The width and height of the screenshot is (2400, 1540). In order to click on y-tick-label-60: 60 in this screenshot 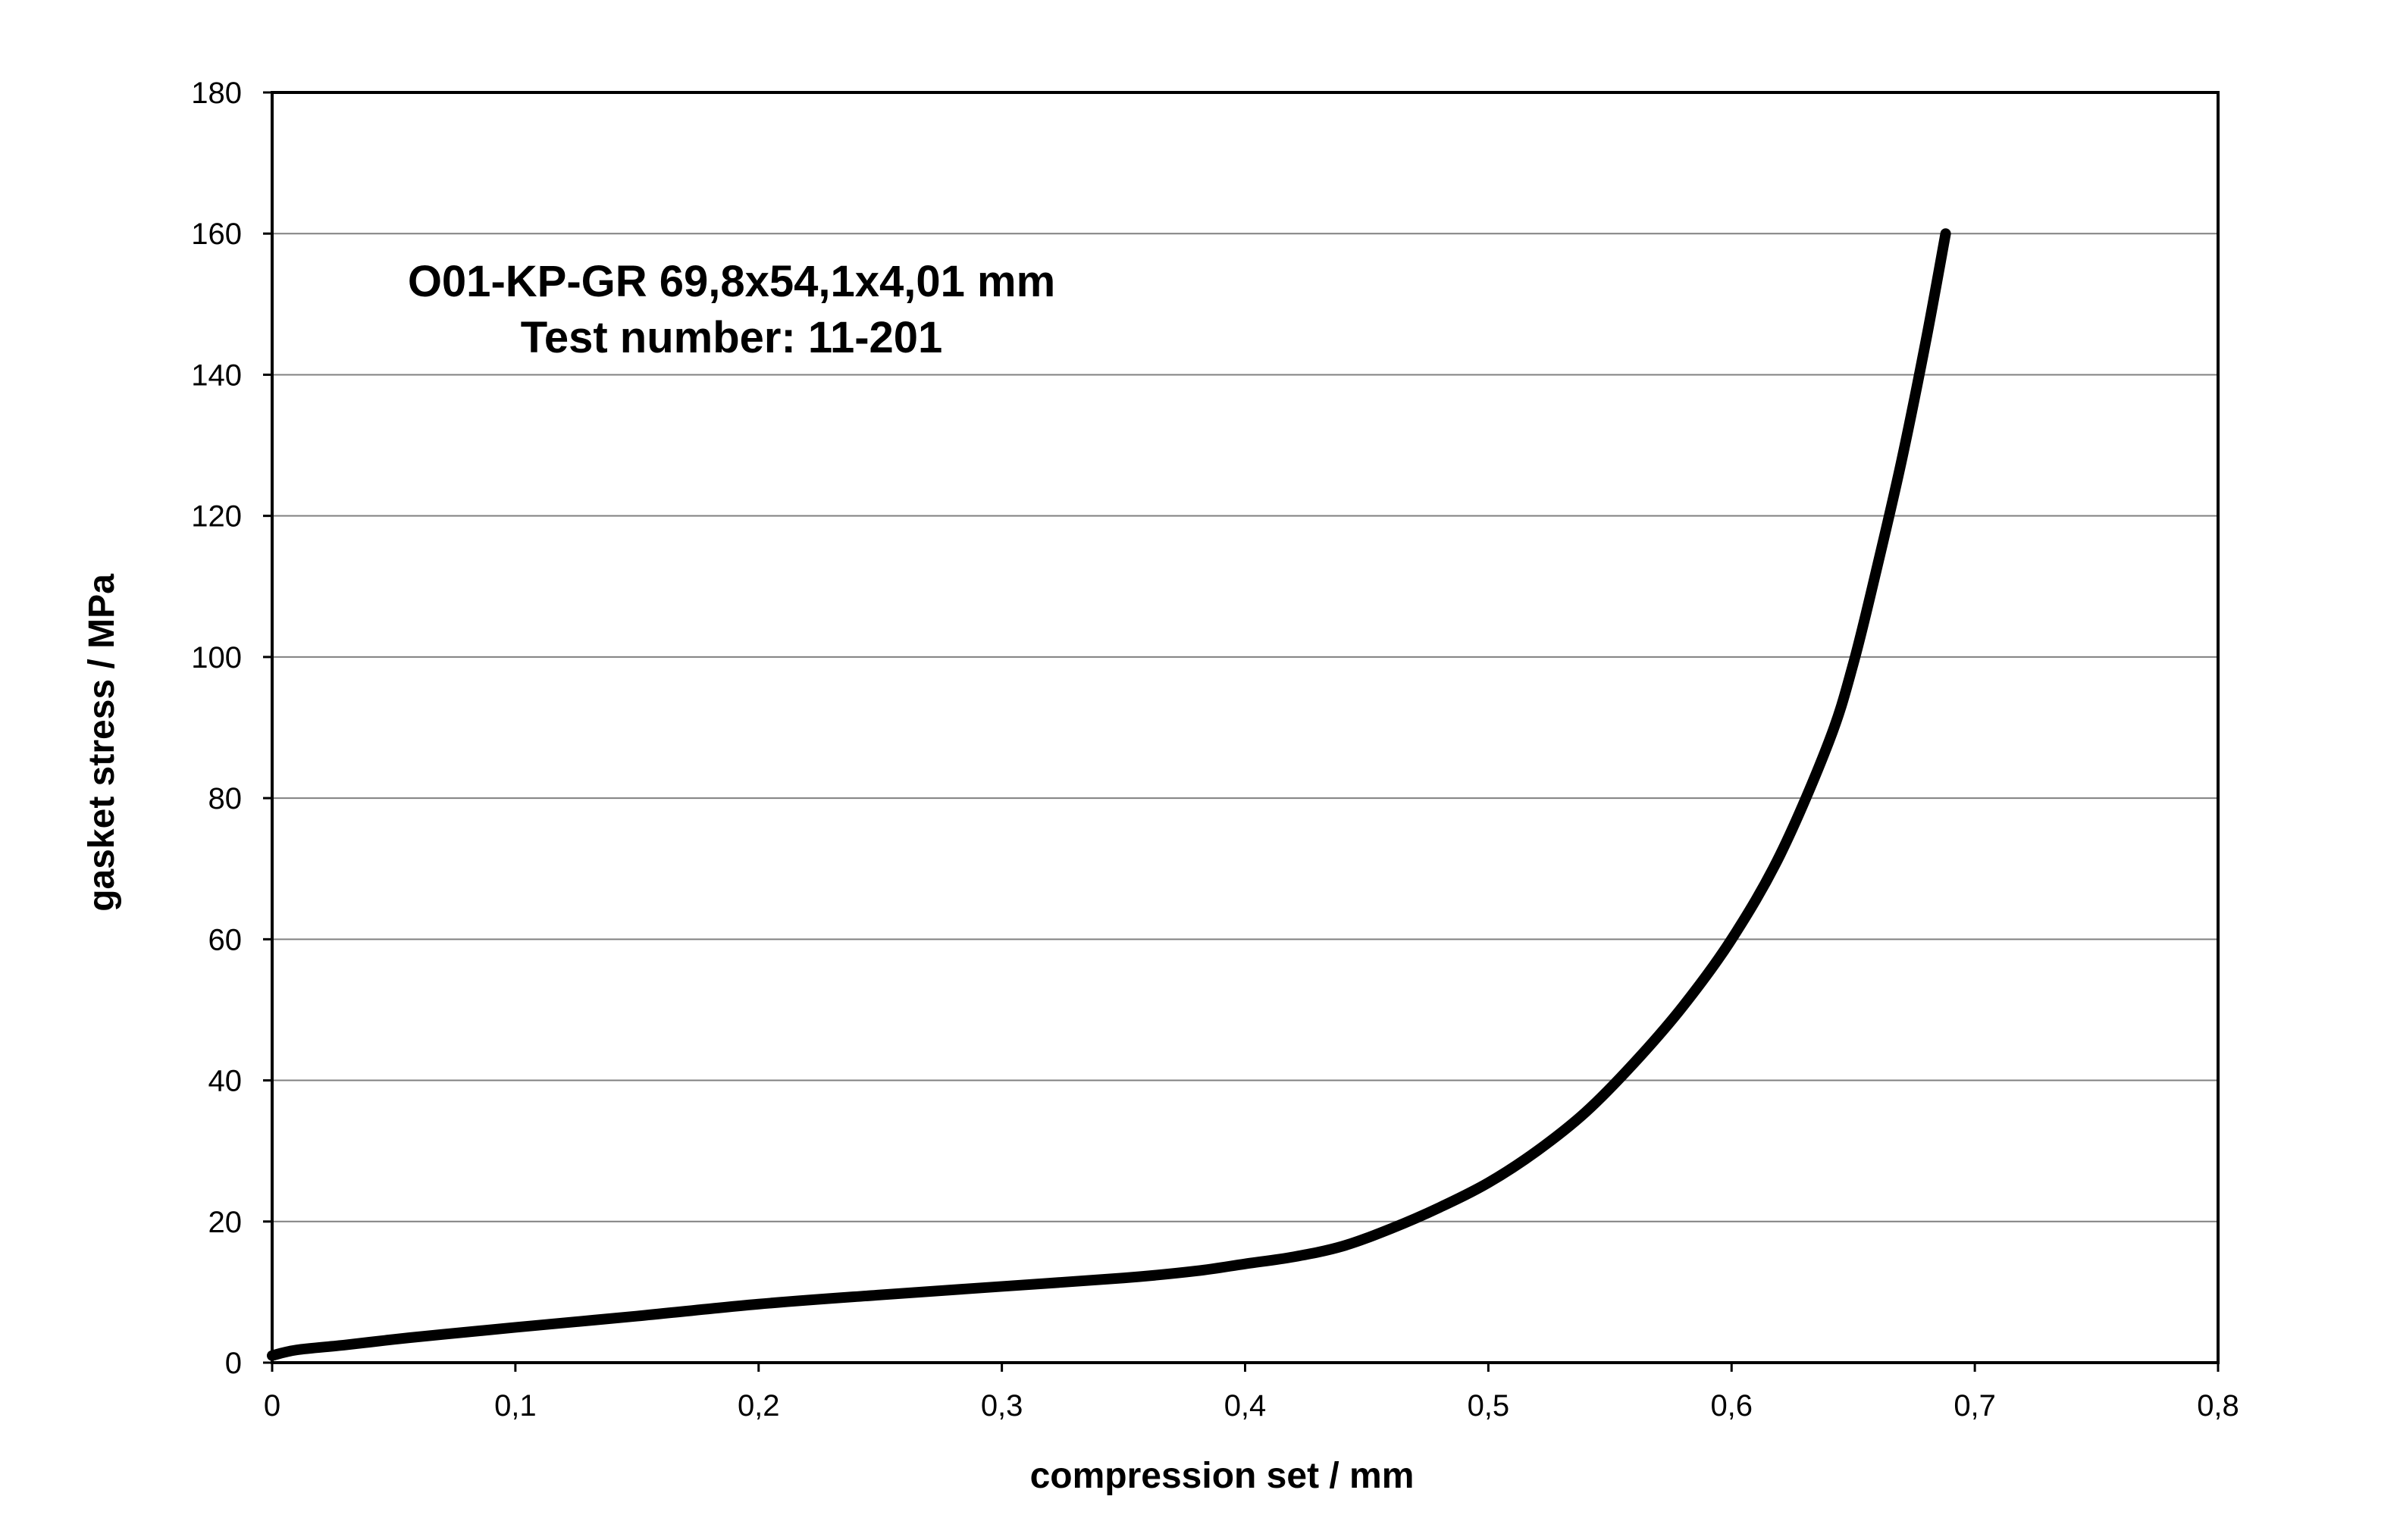, I will do `click(225, 939)`.